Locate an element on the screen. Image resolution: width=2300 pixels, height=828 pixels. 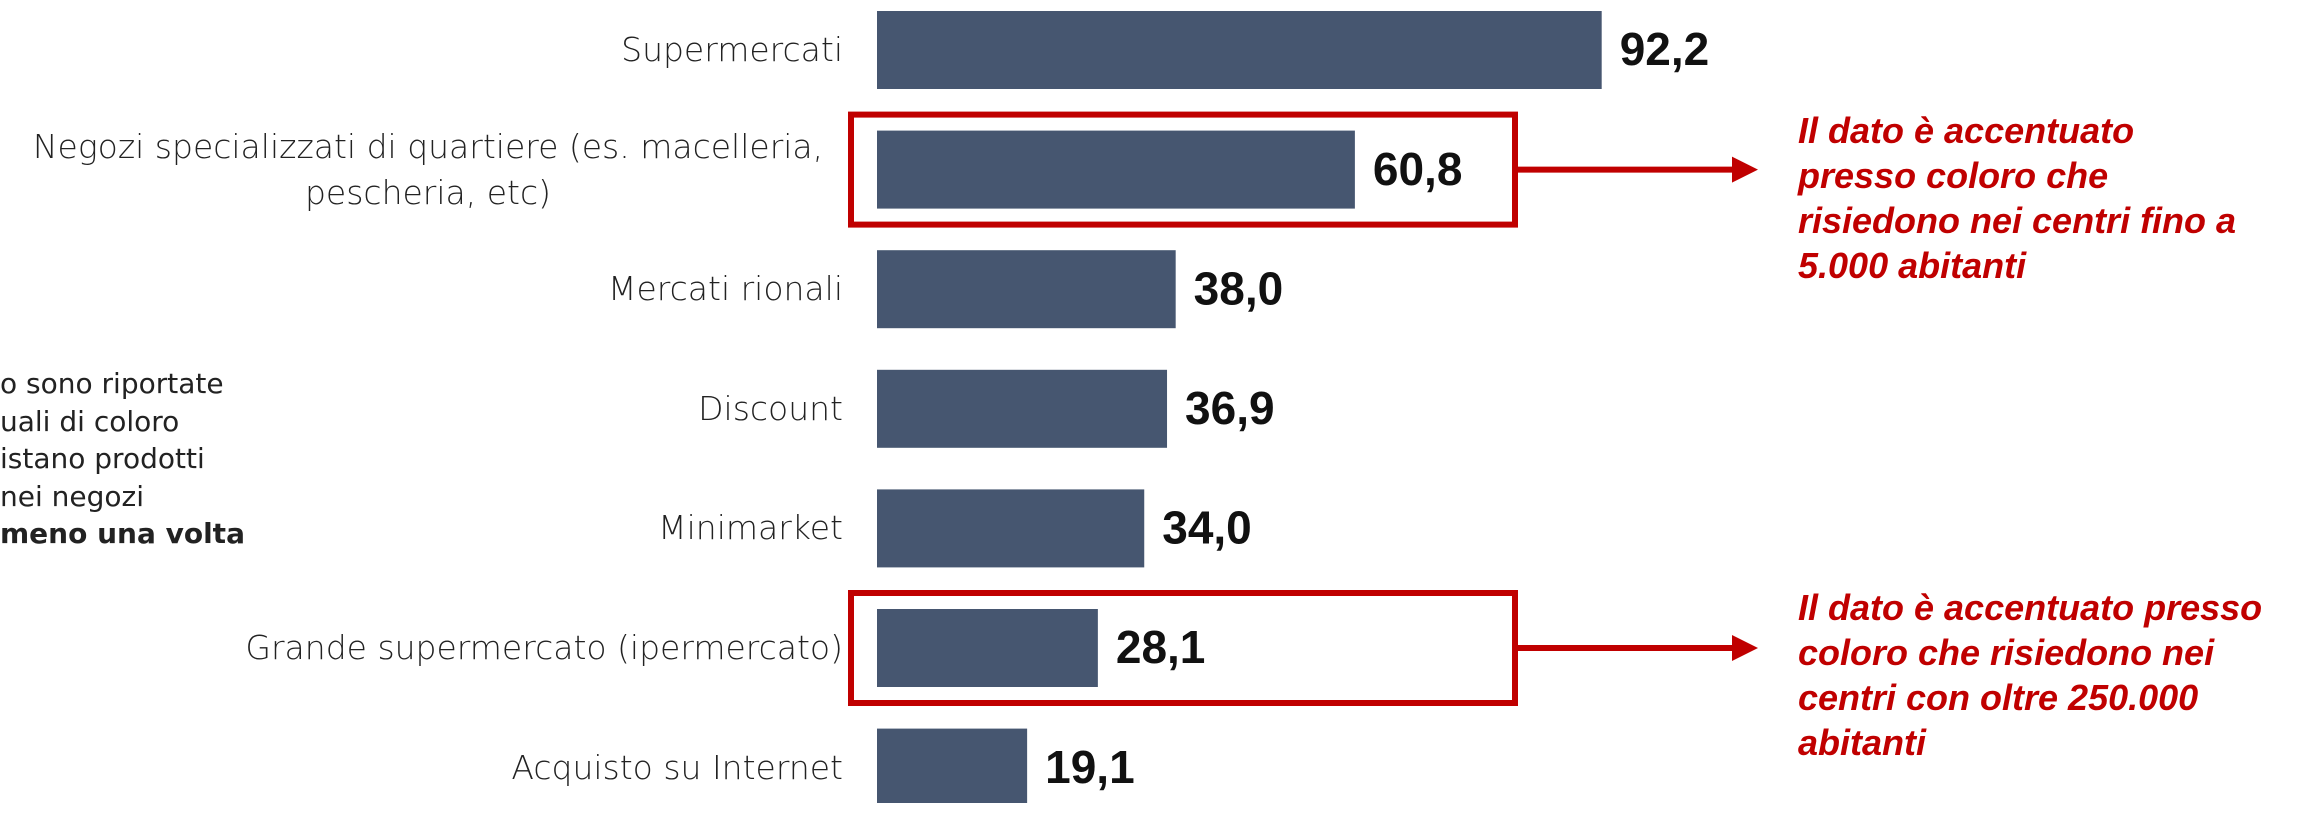
category-label: Minimarket is located at coordinates (750, 528).